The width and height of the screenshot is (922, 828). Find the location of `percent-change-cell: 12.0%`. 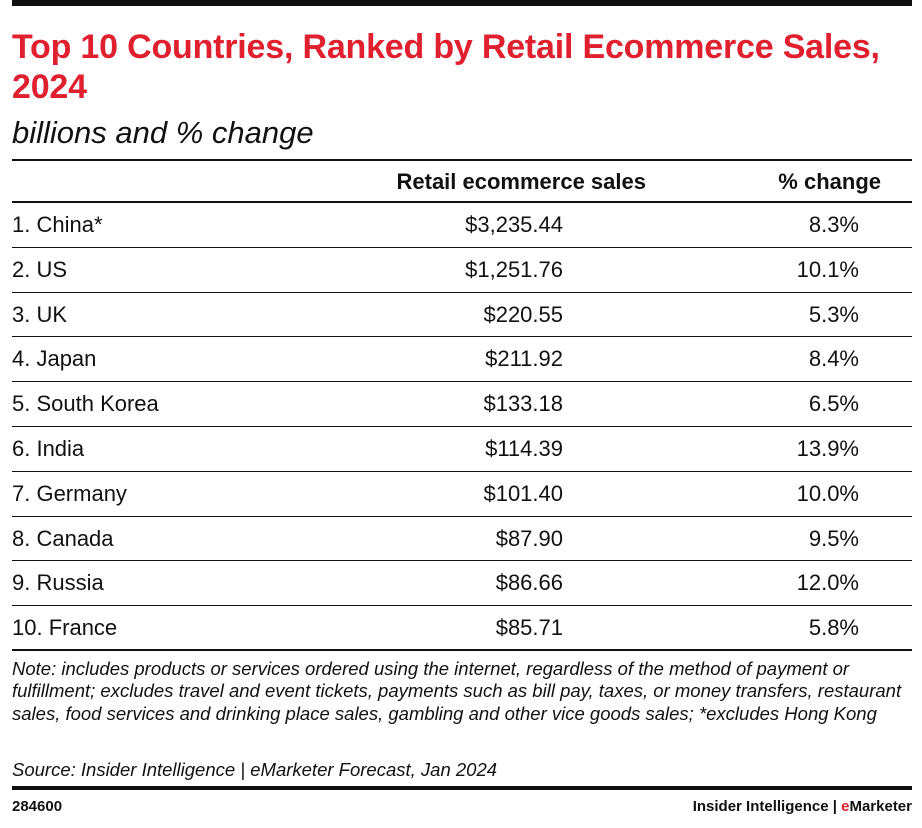

percent-change-cell: 12.0% is located at coordinates (827, 583).